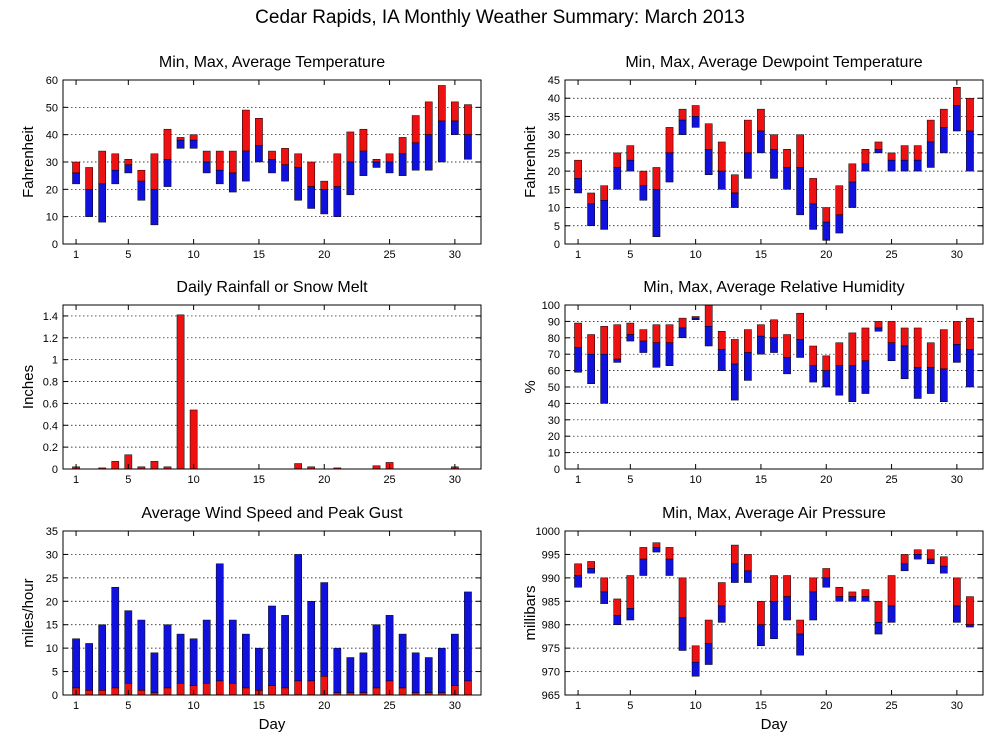 This screenshot has width=1000, height=750. Describe the element at coordinates (554, 404) in the screenshot. I see `humidity-y-tick-label: 40` at that location.